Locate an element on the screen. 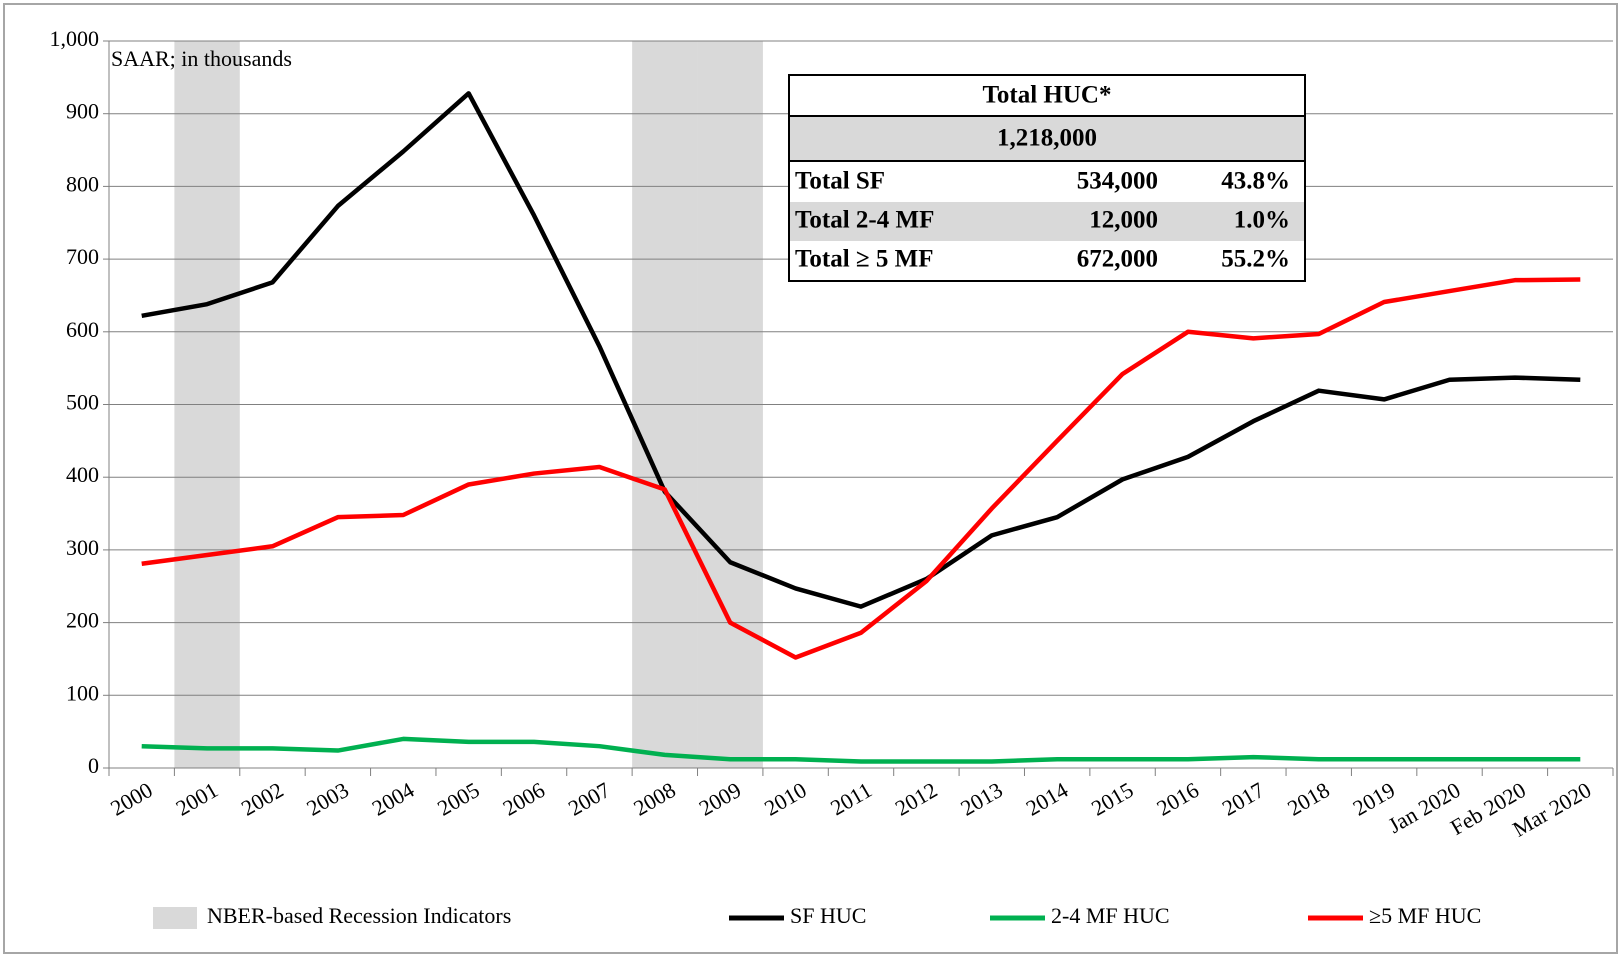 Image resolution: width=1622 pixels, height=958 pixels. legend-label: NBER-based Recession Indicators is located at coordinates (359, 915).